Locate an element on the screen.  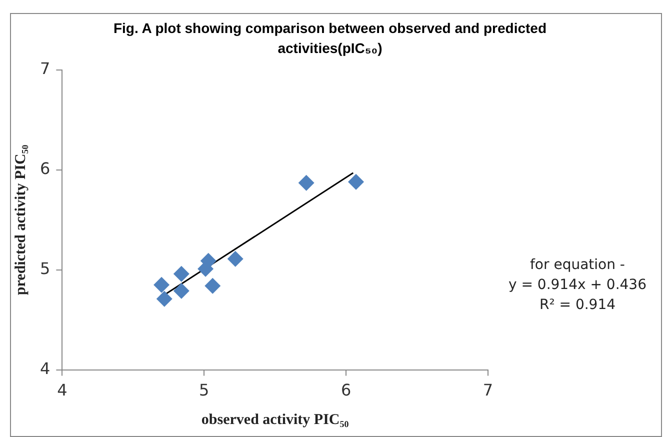
y-tick-label: 7 is located at coordinates (45, 68).